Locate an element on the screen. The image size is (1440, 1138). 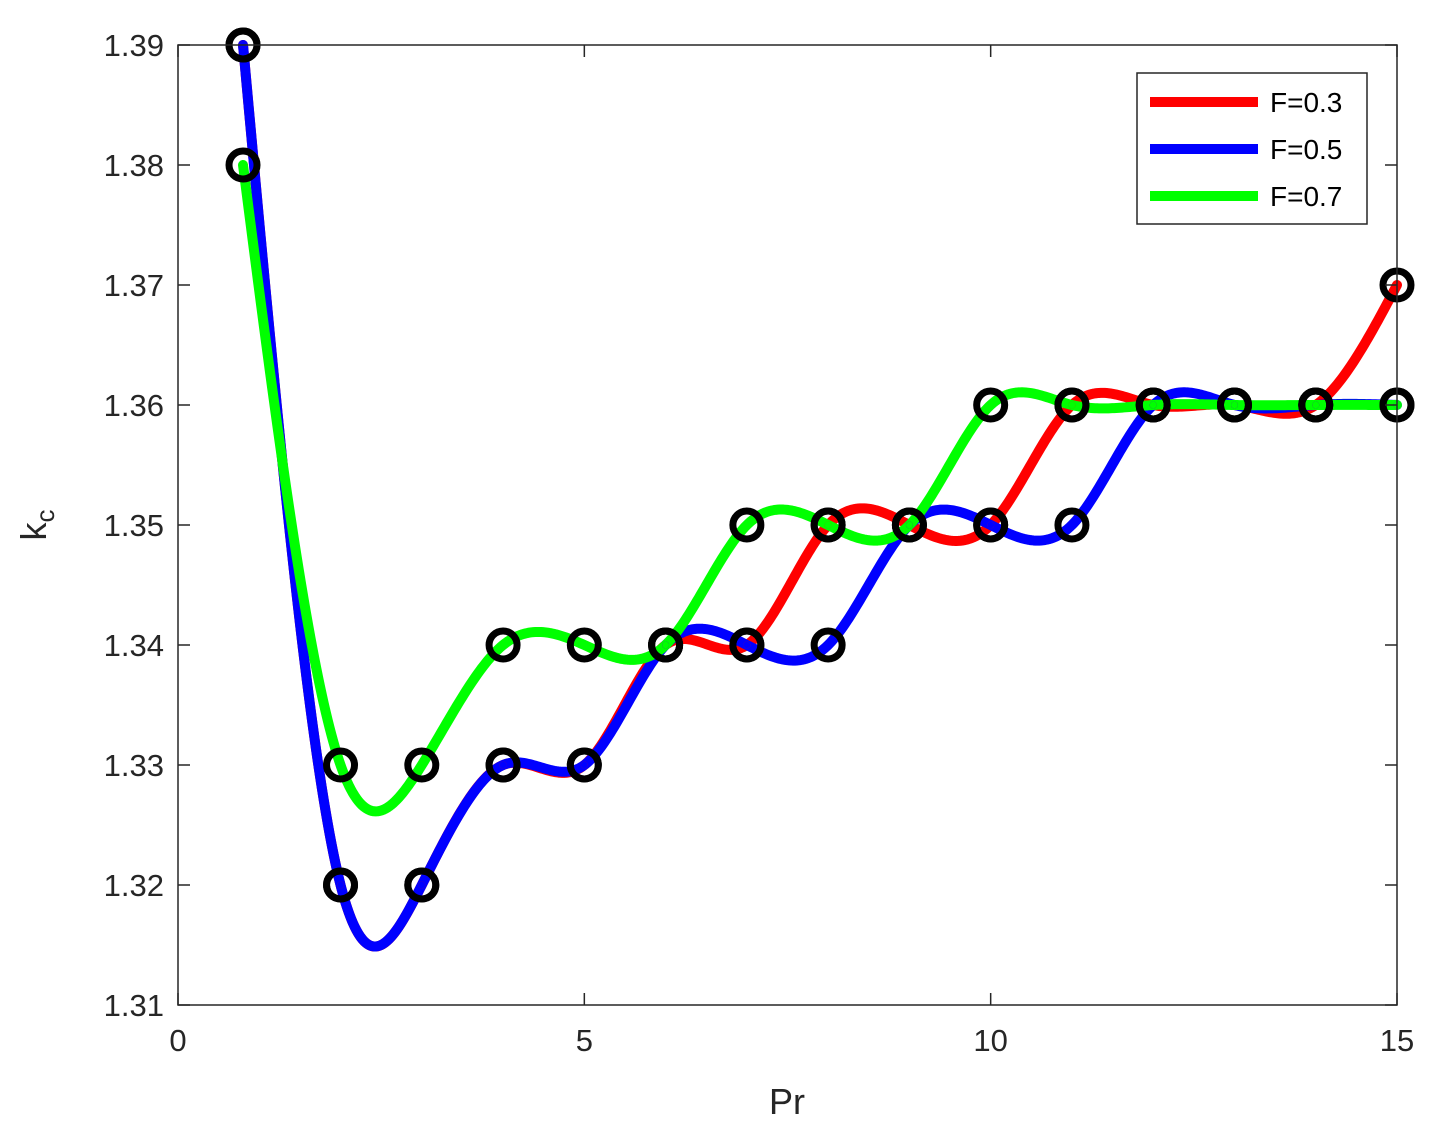
legend-label-3: F=0.7 is located at coordinates (1306, 196).